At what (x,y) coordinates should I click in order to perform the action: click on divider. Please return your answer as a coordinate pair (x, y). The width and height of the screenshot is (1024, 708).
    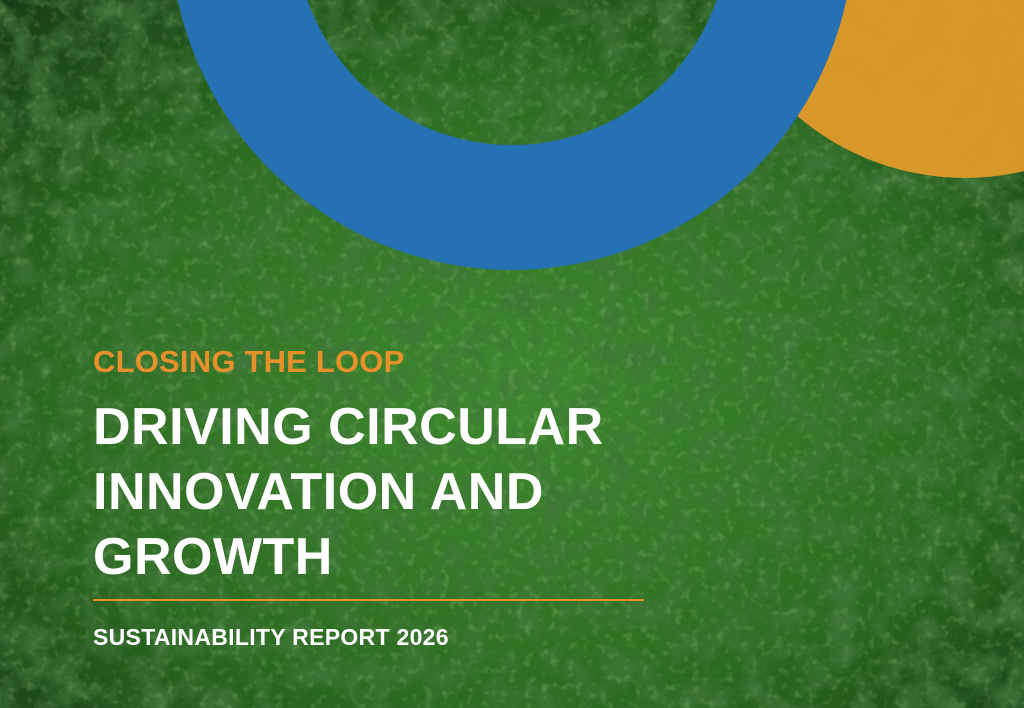
    Looking at the image, I should click on (368, 600).